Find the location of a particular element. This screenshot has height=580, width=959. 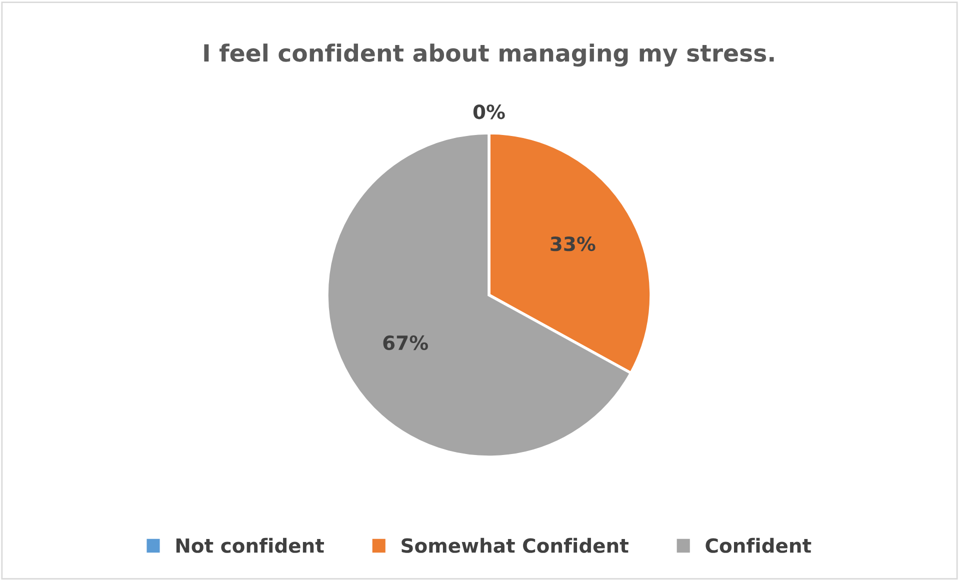

legend-label: Not confident is located at coordinates (250, 545).